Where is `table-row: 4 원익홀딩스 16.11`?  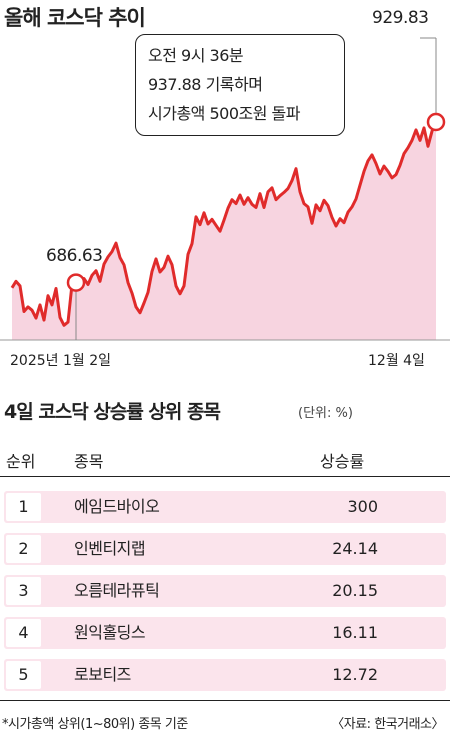
table-row: 4 원익홀딩스 16.11 is located at coordinates (225, 633).